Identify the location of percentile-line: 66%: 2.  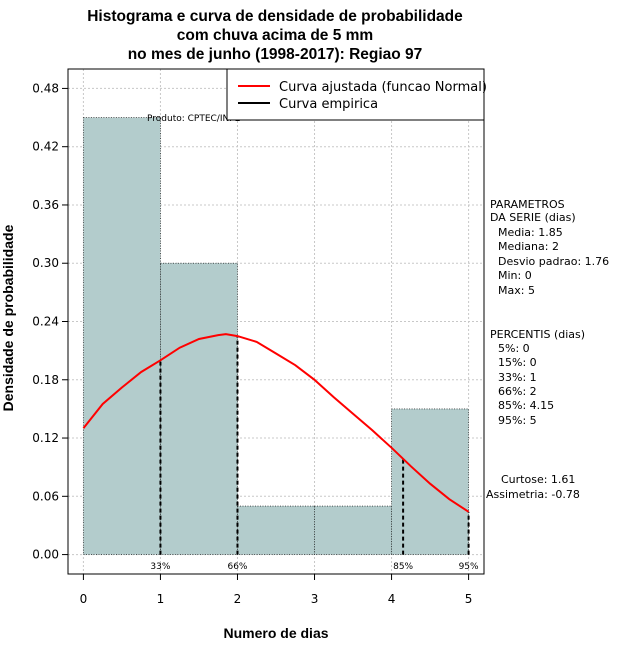
(517, 391).